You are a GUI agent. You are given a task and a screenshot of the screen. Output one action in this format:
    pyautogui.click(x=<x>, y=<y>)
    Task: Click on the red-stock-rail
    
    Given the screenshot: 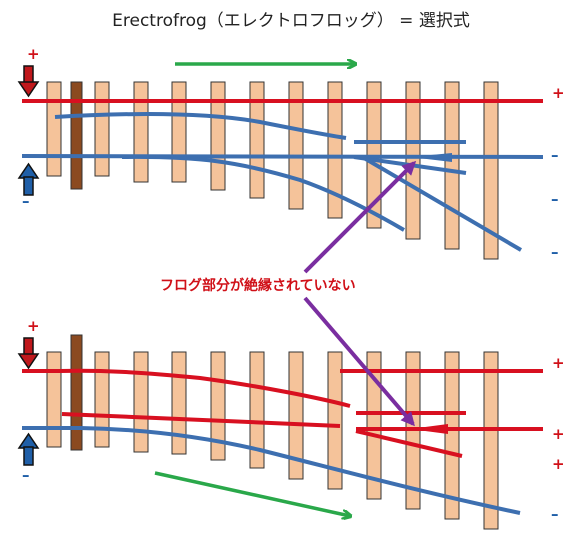 What is the action you would take?
    pyautogui.click(x=186, y=388)
    